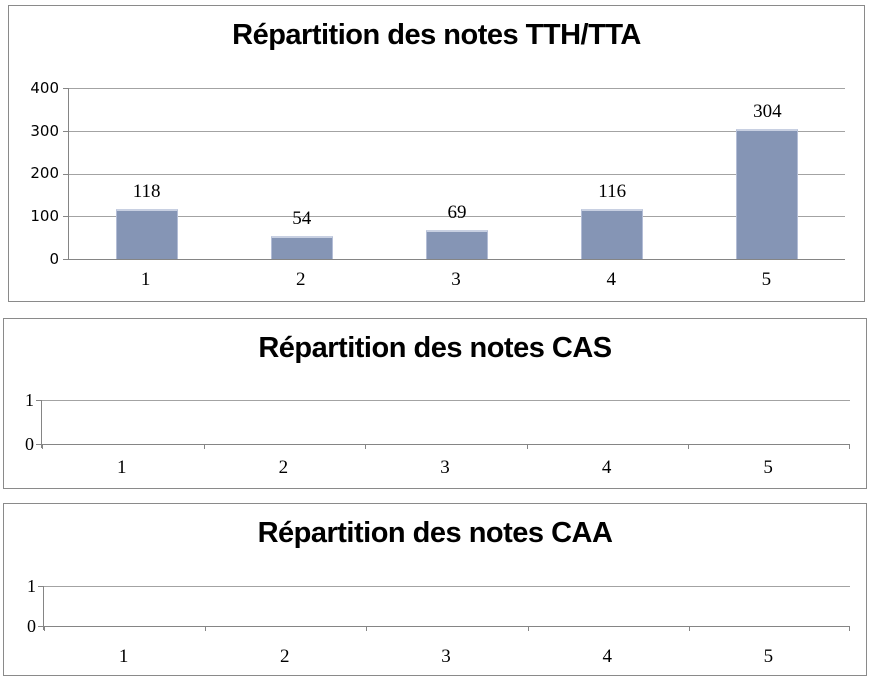 The height and width of the screenshot is (683, 874). Describe the element at coordinates (457, 212) in the screenshot. I see `bar-value-label-3: 69` at that location.